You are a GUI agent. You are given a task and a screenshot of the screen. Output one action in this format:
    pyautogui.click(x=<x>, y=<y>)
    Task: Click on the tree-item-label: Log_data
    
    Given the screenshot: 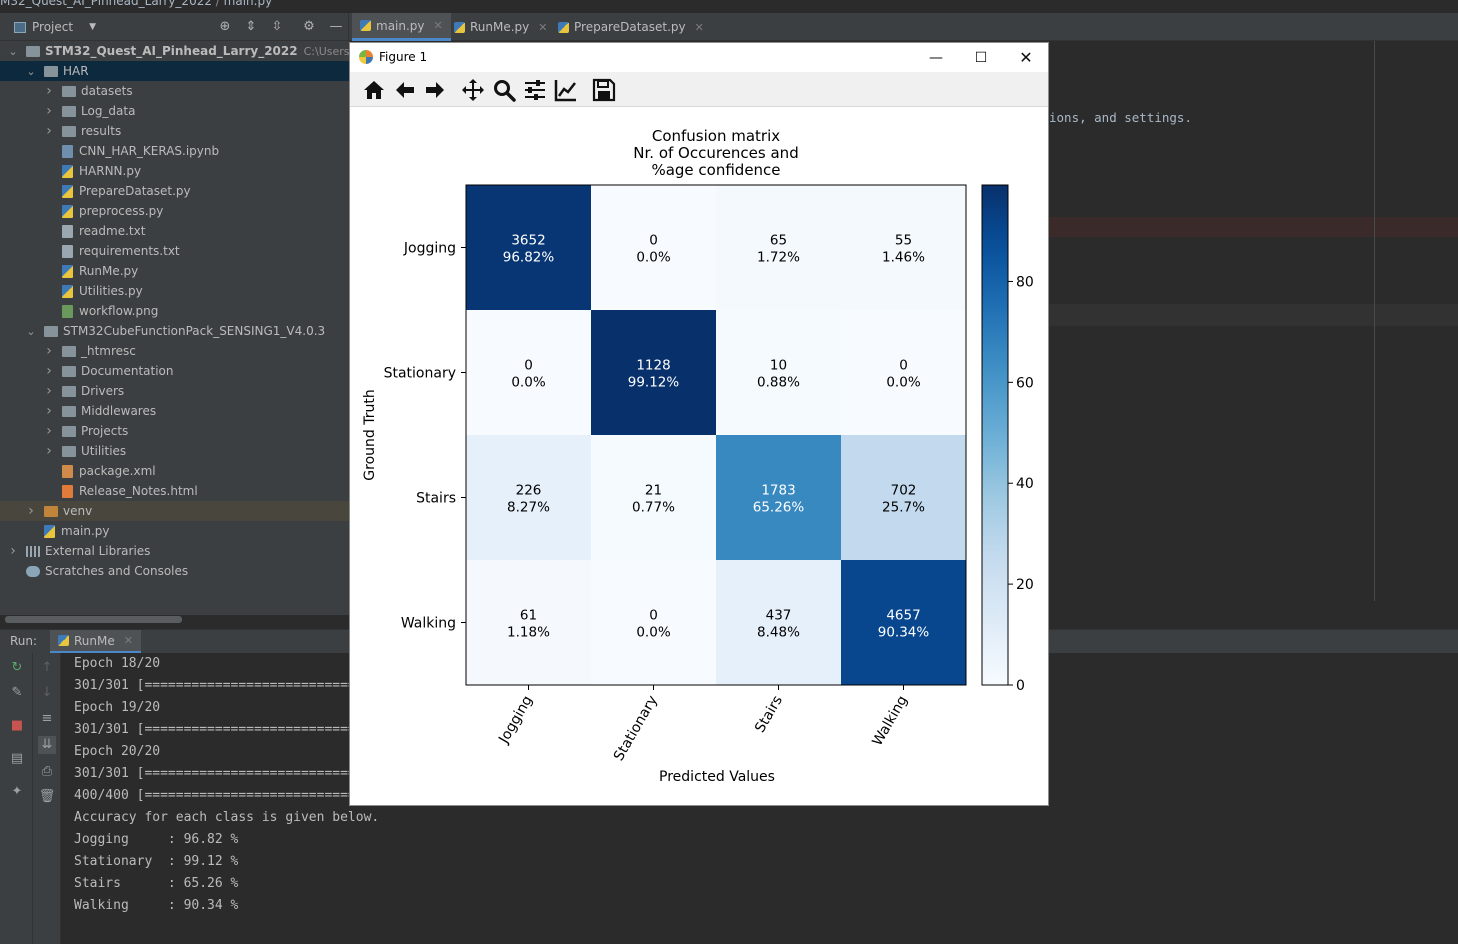 What is the action you would take?
    pyautogui.click(x=108, y=111)
    